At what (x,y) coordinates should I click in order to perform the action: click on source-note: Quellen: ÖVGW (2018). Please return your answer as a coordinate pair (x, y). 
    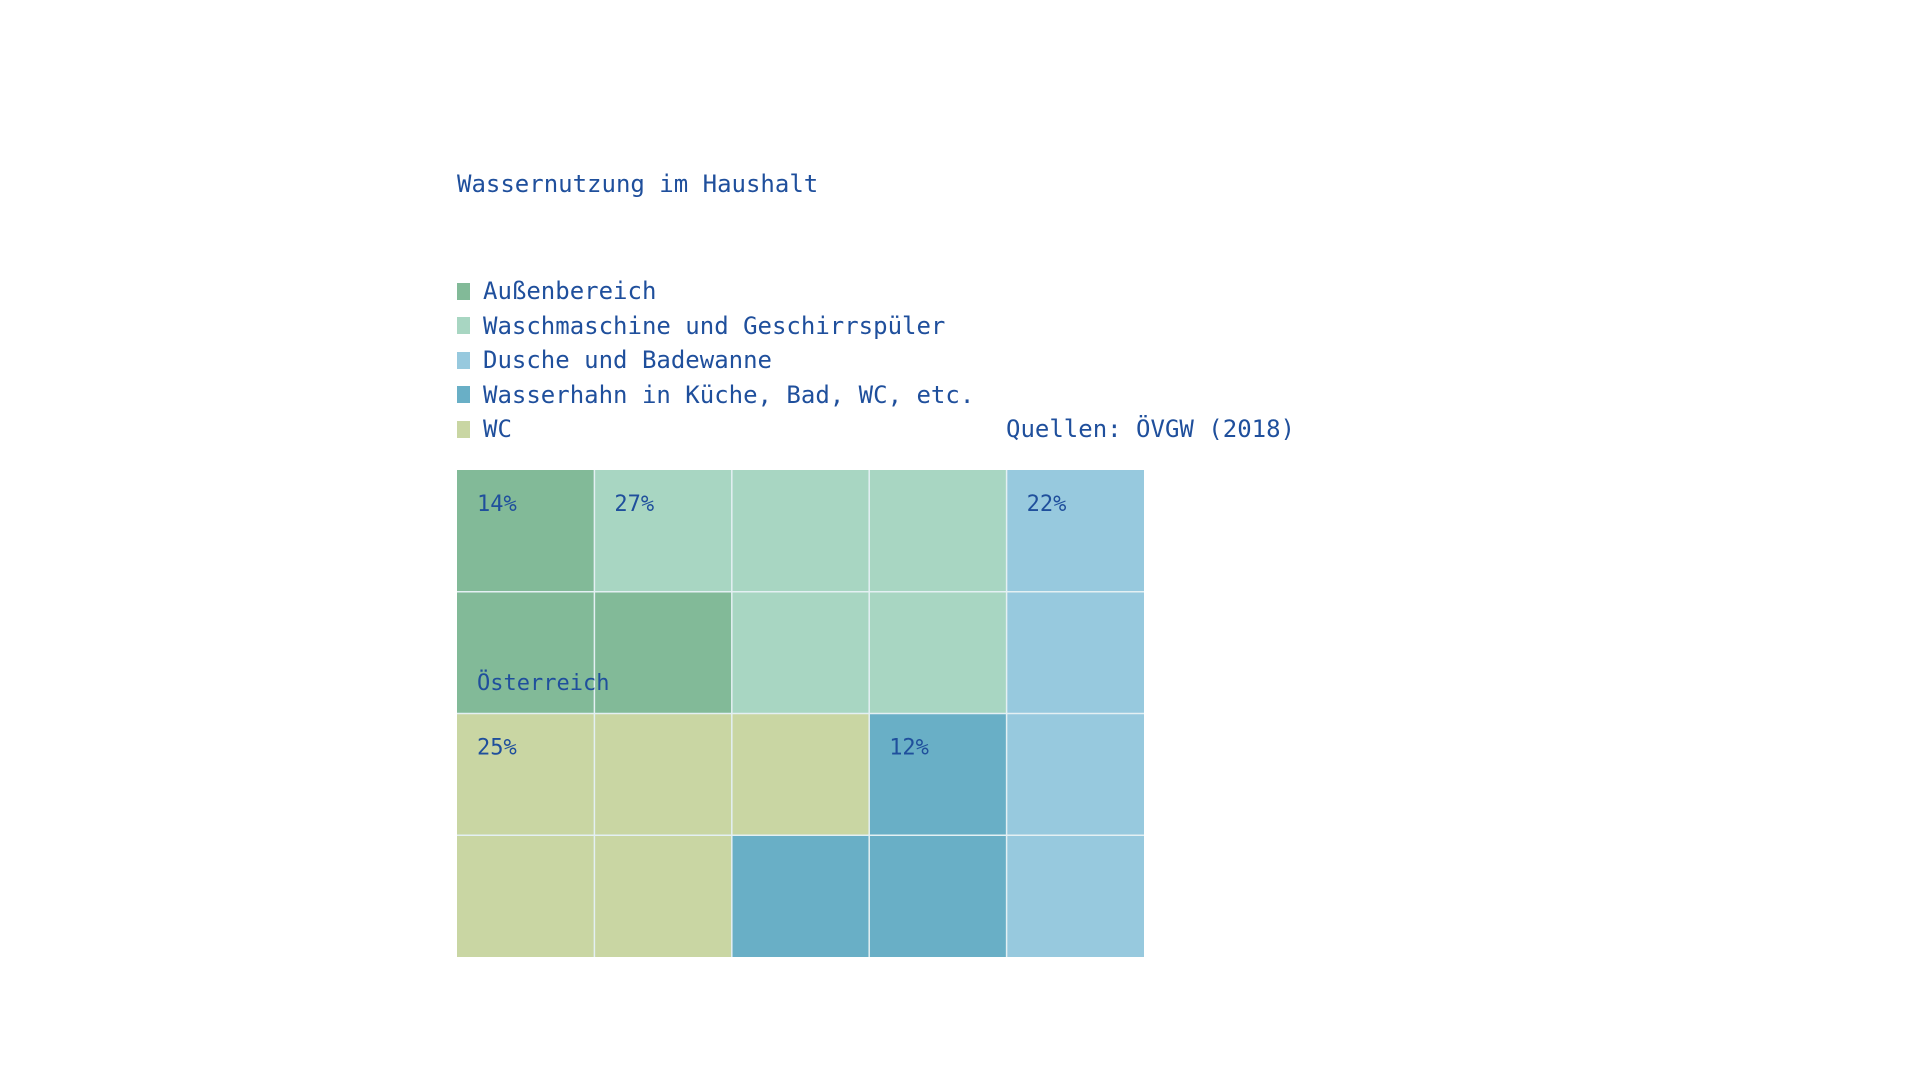
    Looking at the image, I should click on (1150, 429).